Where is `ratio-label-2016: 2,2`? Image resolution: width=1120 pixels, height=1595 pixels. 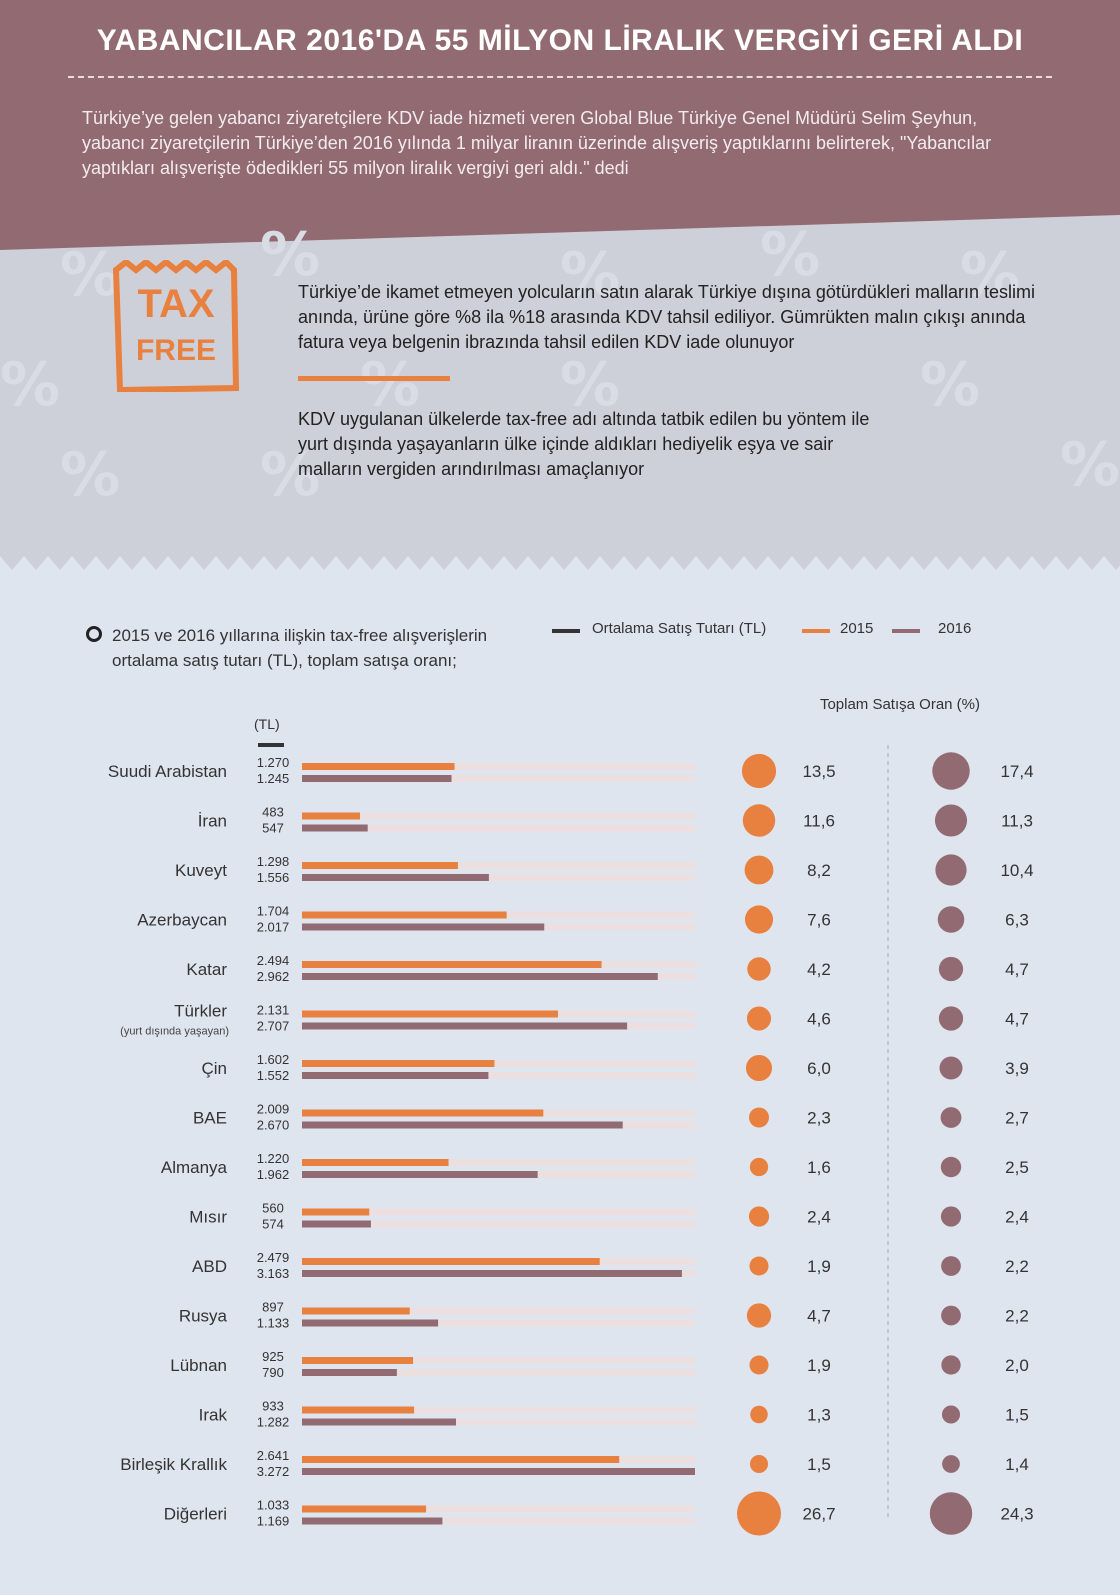
ratio-label-2016: 2,2 is located at coordinates (1017, 1316).